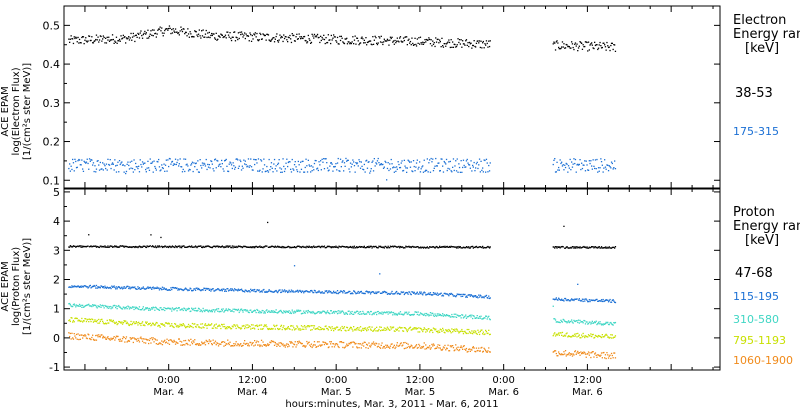  What do you see at coordinates (756, 319) in the screenshot?
I see `legend-proton-310-580: 310-580` at bounding box center [756, 319].